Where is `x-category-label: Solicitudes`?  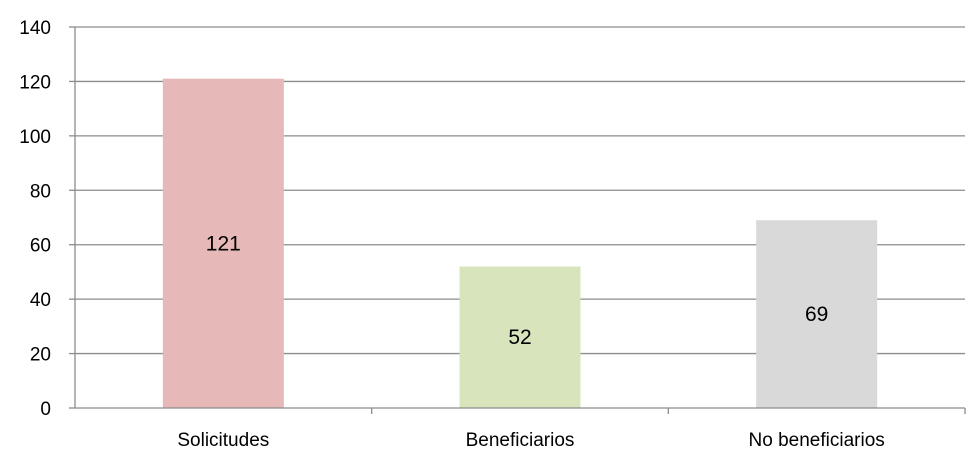
x-category-label: Solicitudes is located at coordinates (223, 440).